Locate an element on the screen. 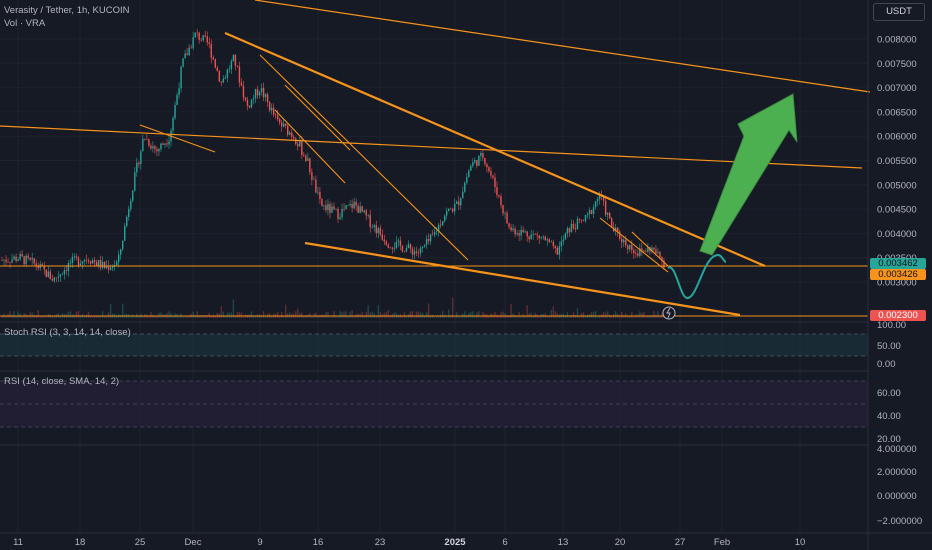  volume-legend: Vol · VRA is located at coordinates (25, 23).